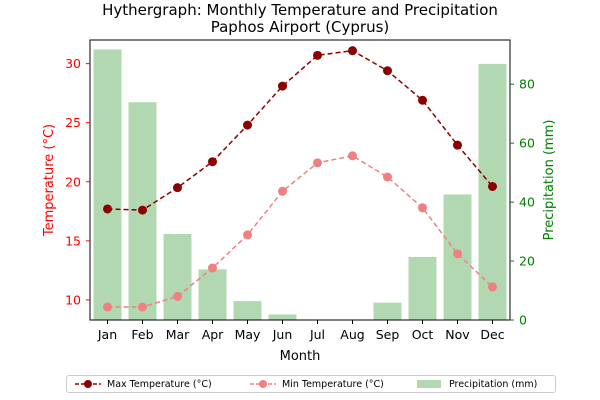 The image size is (600, 400). What do you see at coordinates (107, 209) in the screenshot?
I see `max-temp-point-jan` at bounding box center [107, 209].